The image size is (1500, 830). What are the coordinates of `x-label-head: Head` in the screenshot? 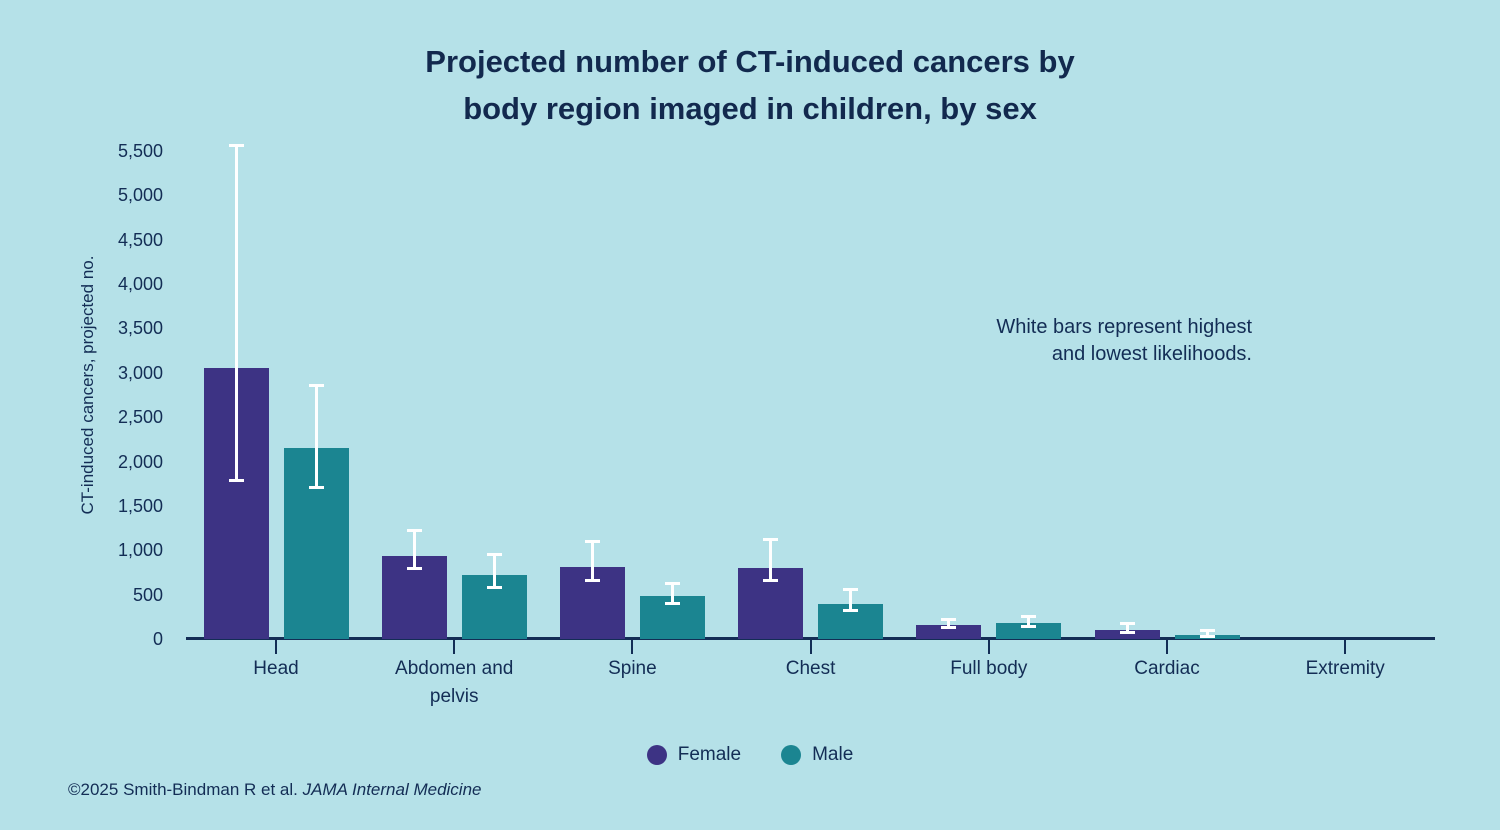 It's located at (276, 668).